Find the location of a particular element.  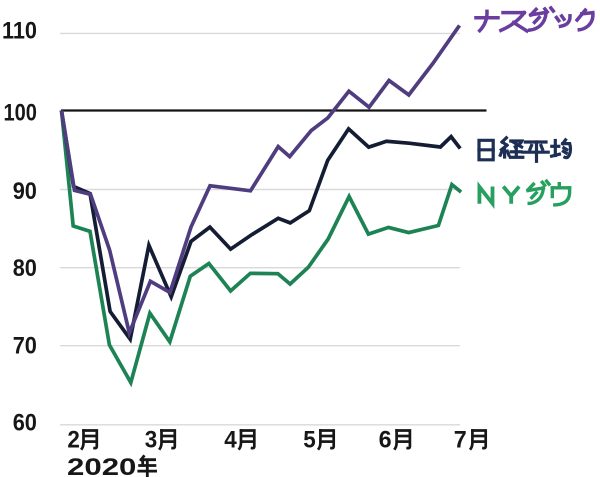

svg-text: 70 is located at coordinates (25, 345).